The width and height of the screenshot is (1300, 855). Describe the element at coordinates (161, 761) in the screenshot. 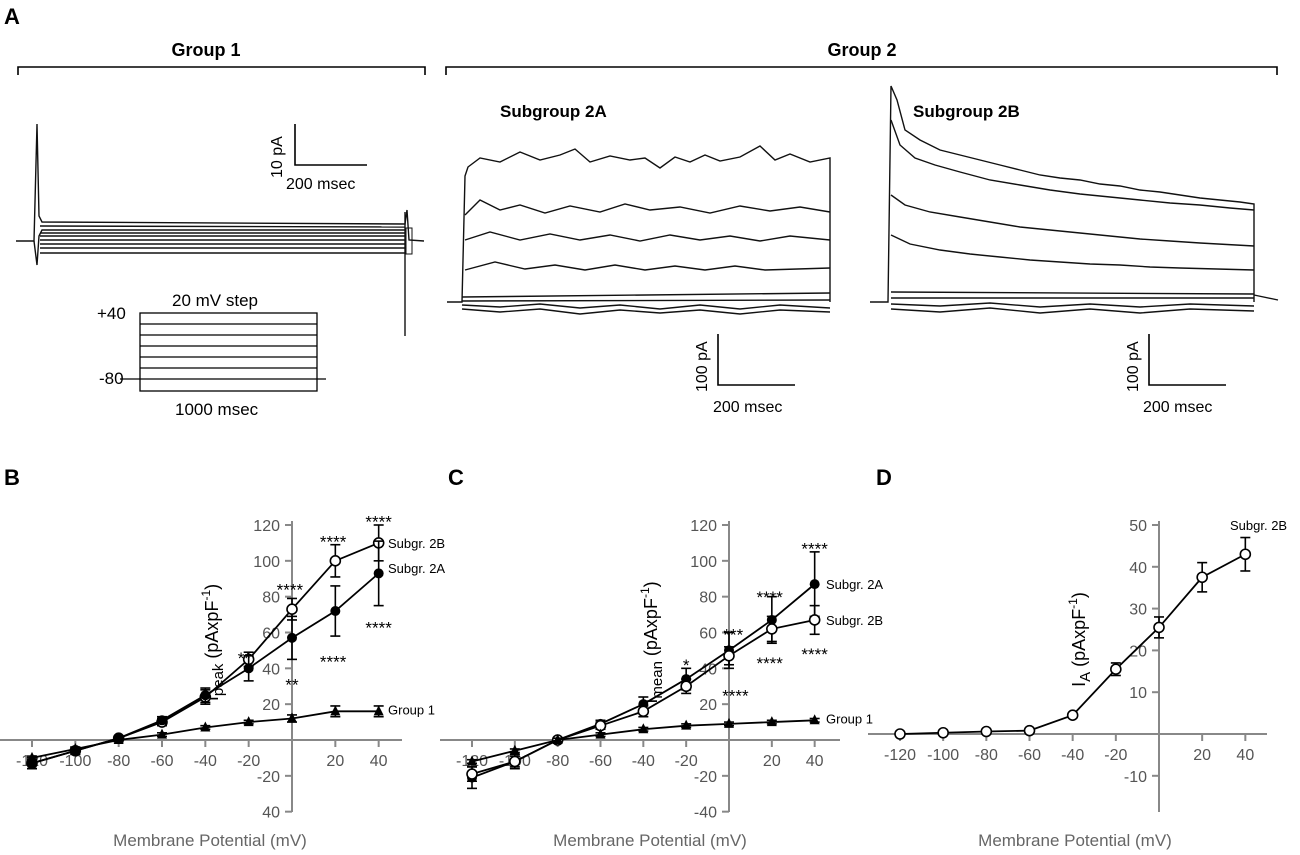

I see `x-tick-label-b: -60` at that location.